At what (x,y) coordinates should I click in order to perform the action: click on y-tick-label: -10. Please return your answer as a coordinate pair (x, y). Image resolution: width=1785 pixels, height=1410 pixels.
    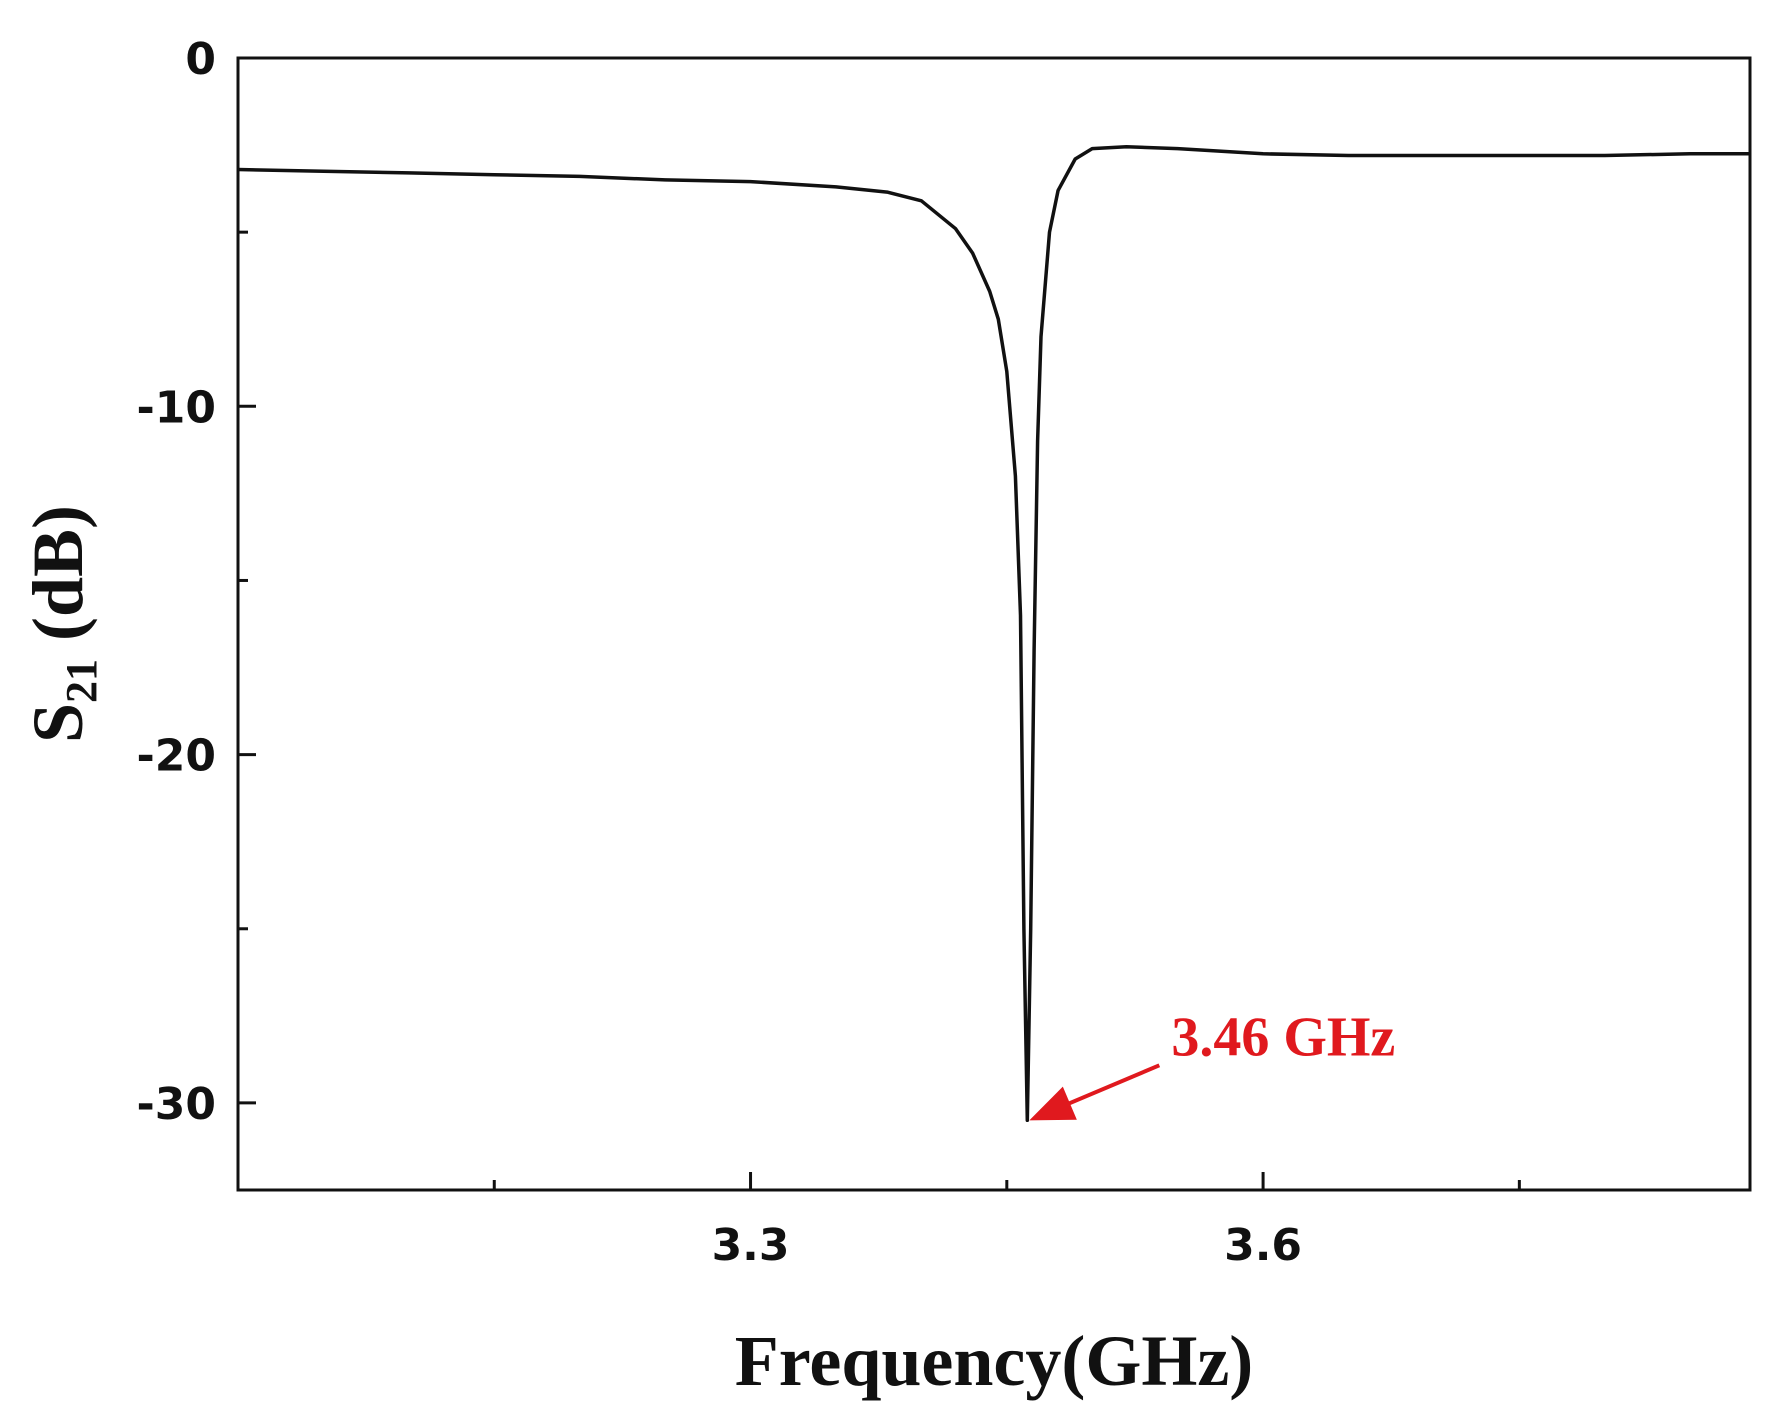
    Looking at the image, I should click on (177, 407).